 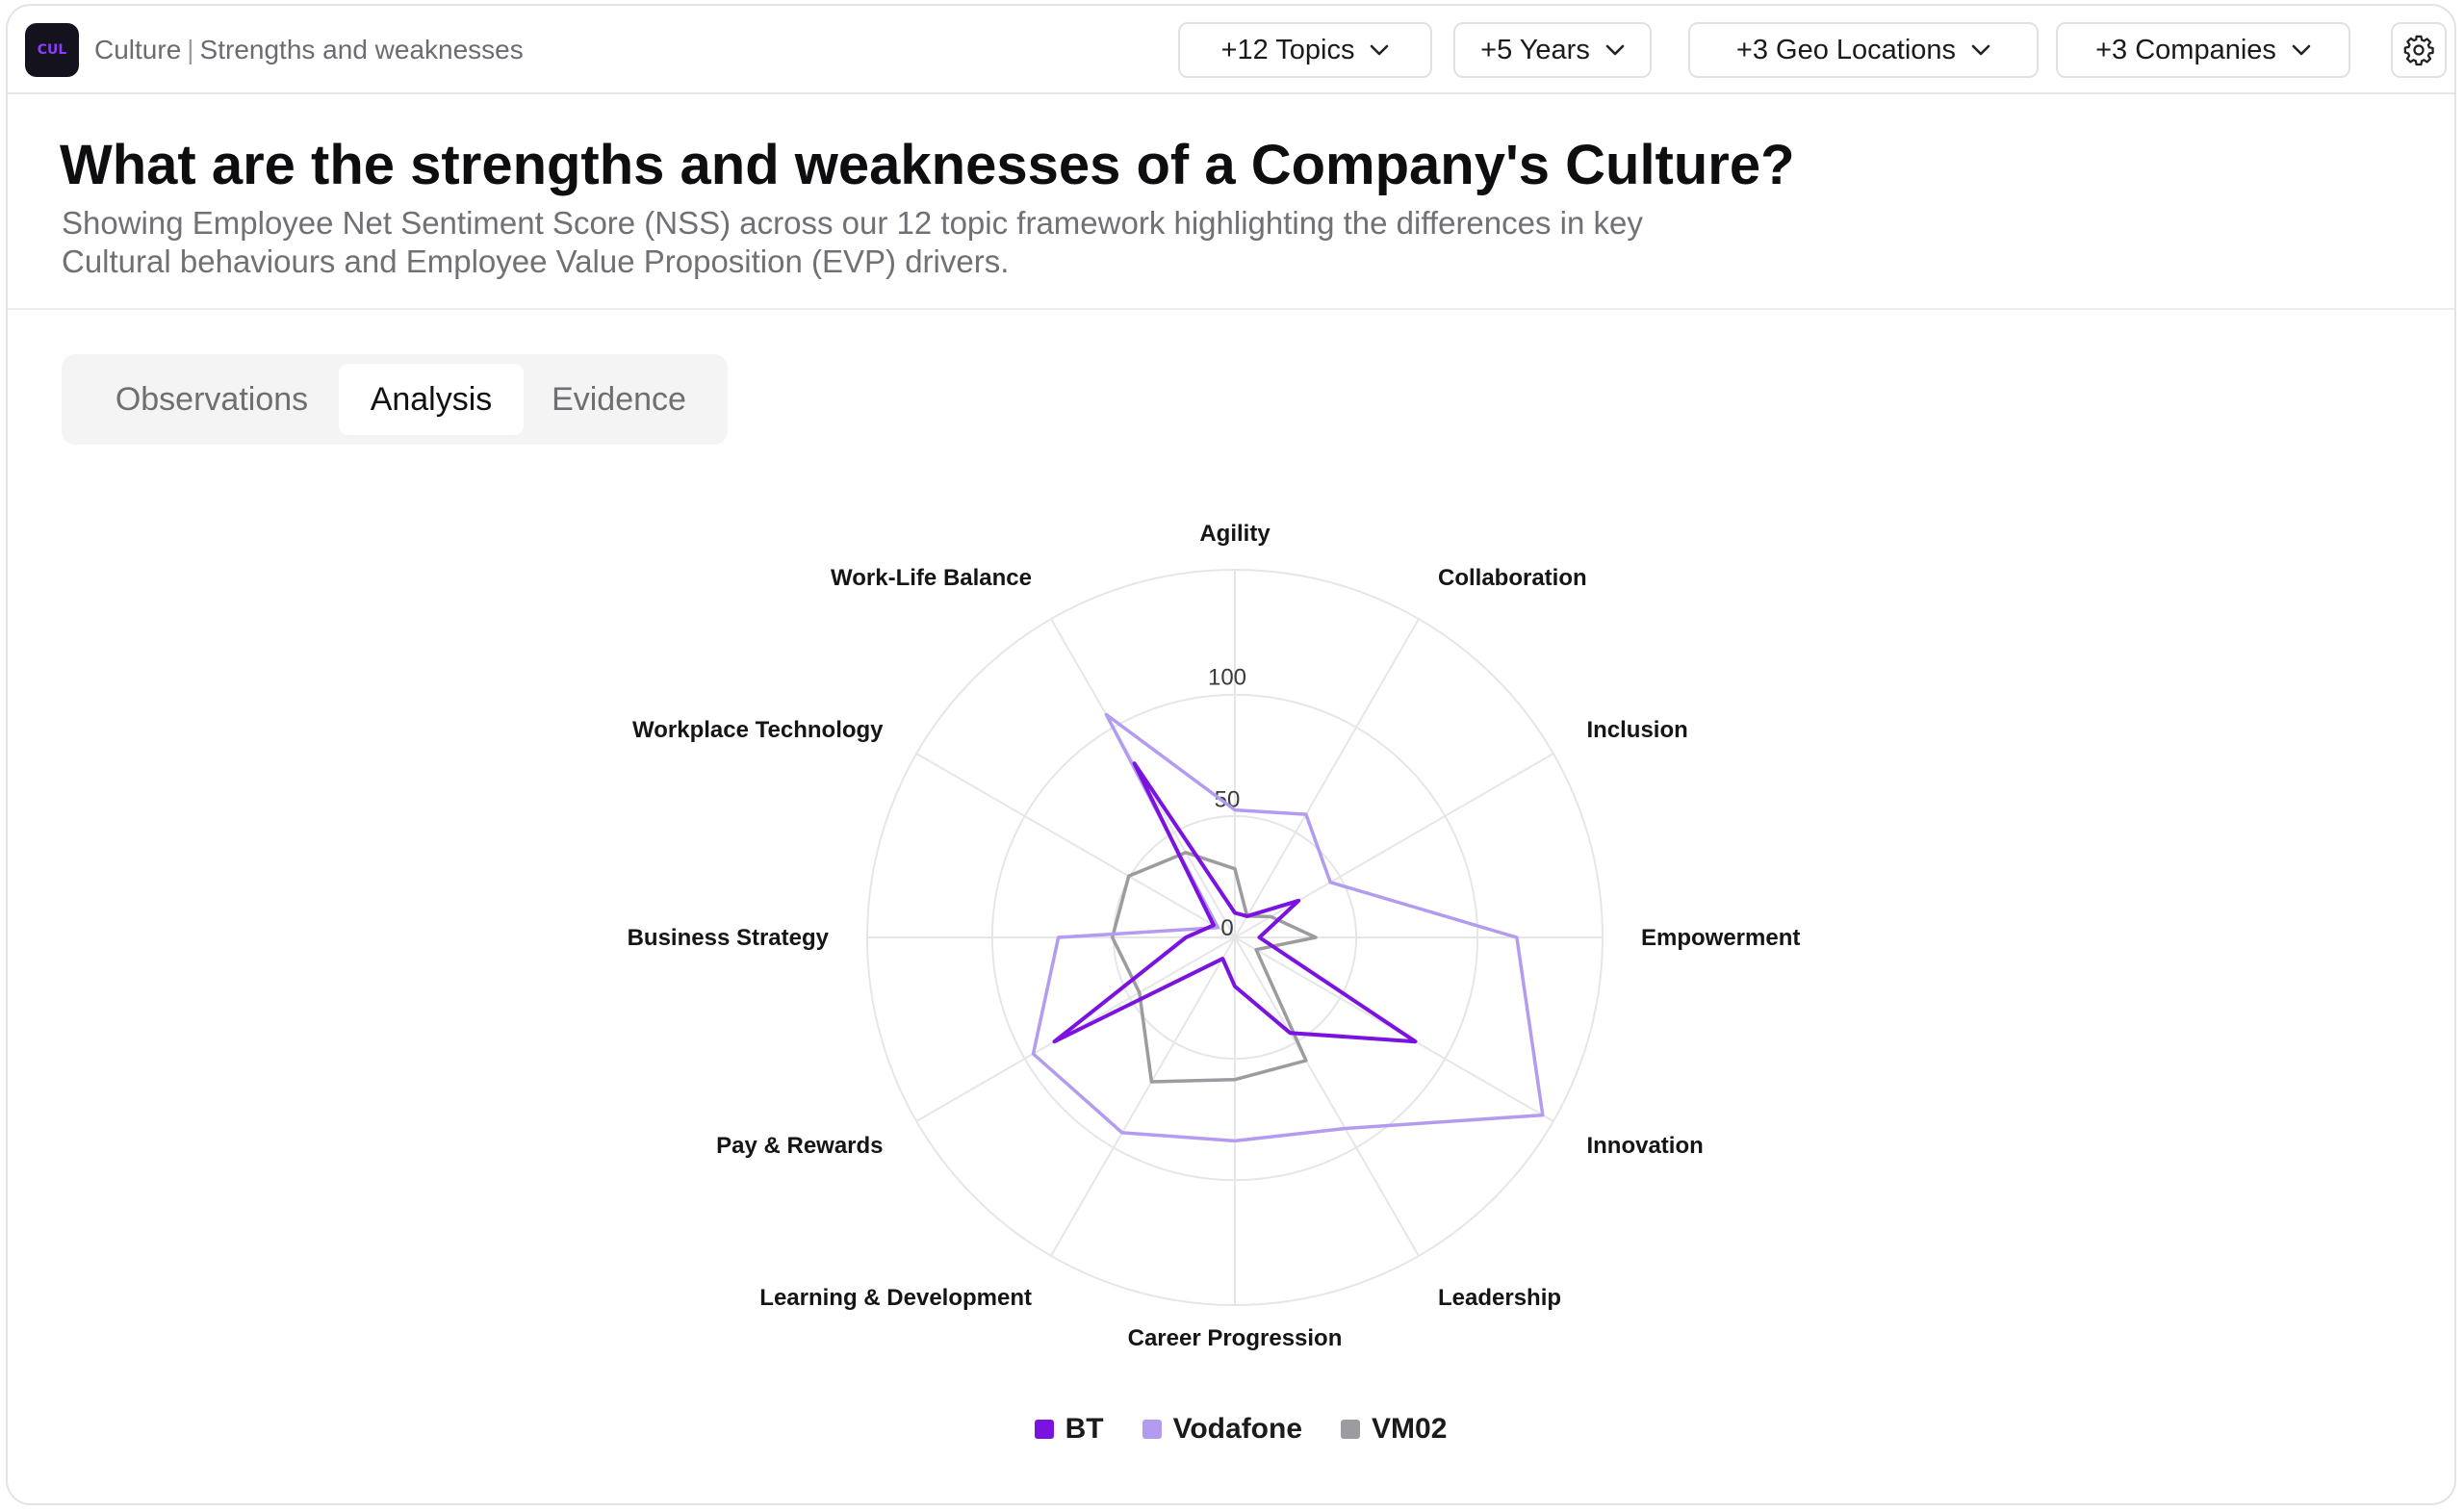 What do you see at coordinates (1512, 578) in the screenshot?
I see `axis-label: Collaboration` at bounding box center [1512, 578].